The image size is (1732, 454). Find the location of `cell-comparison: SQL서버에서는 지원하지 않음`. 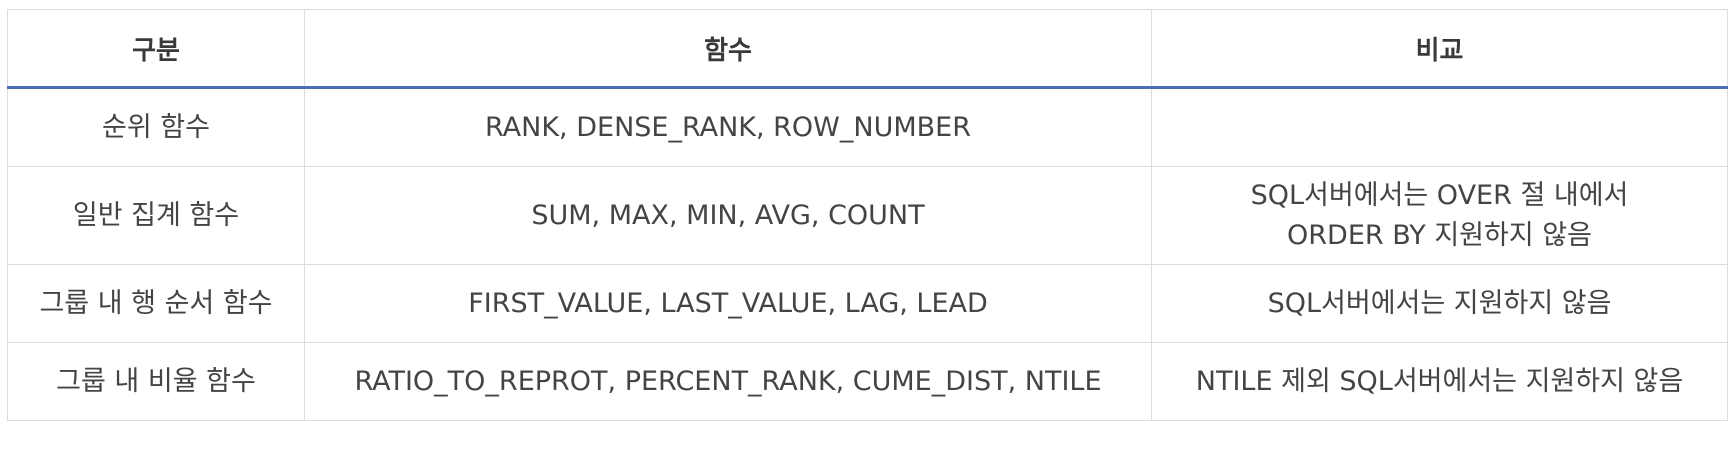

cell-comparison: SQL서버에서는 지원하지 않음 is located at coordinates (1439, 303).